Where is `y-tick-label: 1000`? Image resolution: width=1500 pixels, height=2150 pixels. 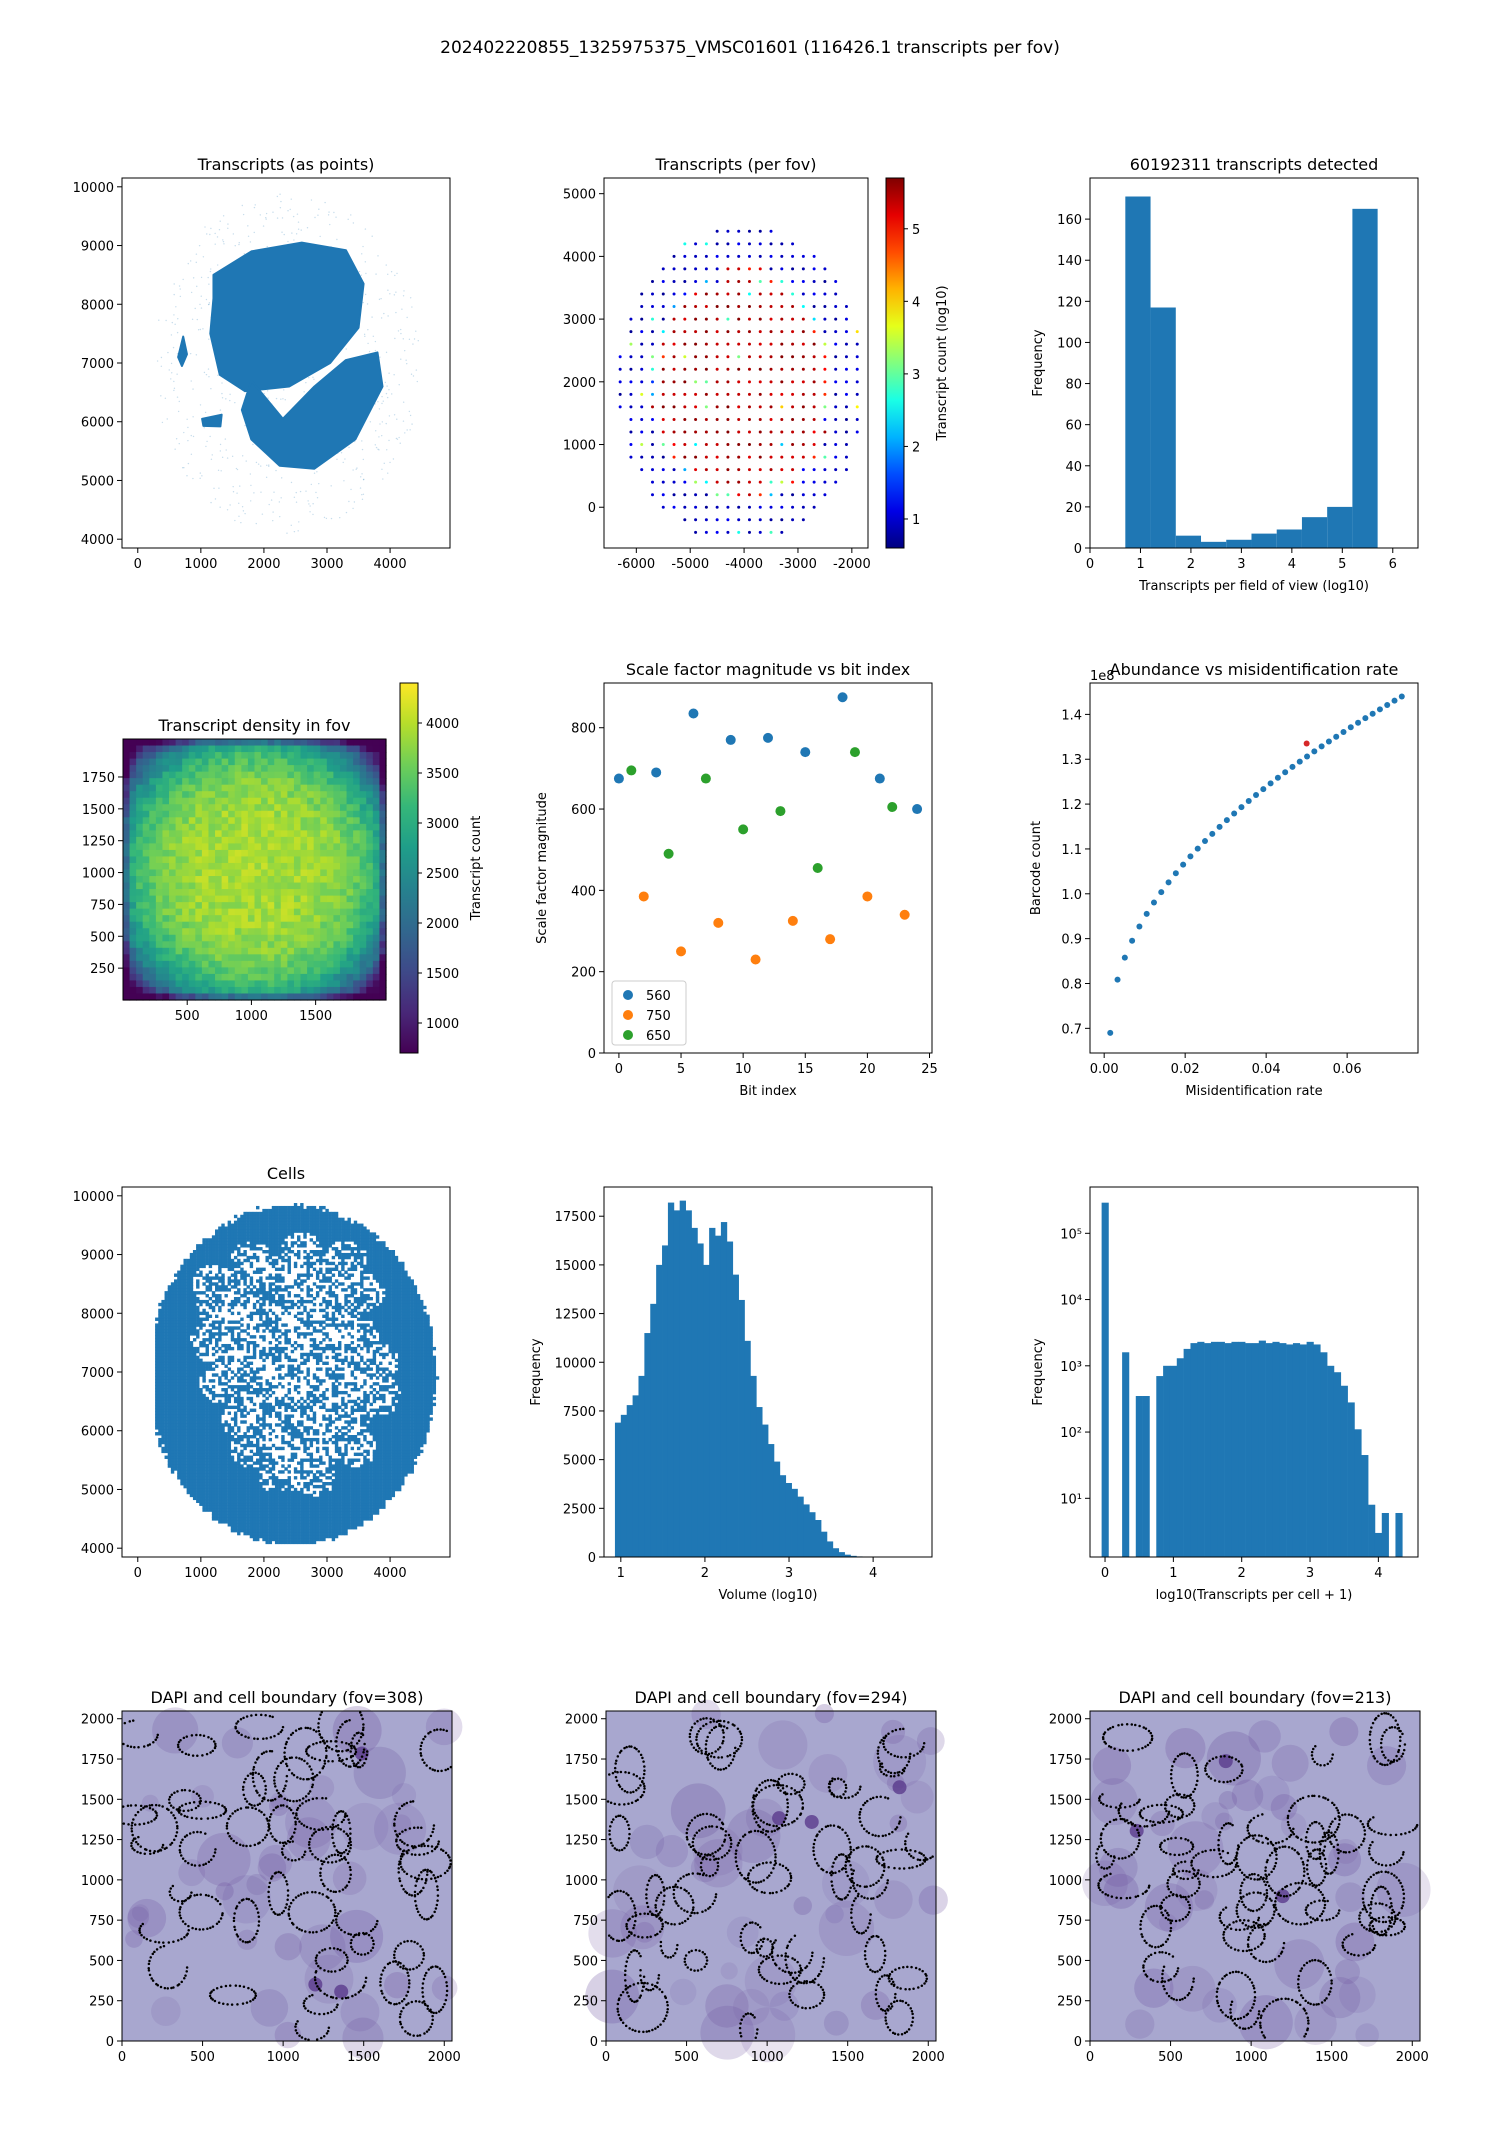
y-tick-label: 1000 is located at coordinates (579, 446).